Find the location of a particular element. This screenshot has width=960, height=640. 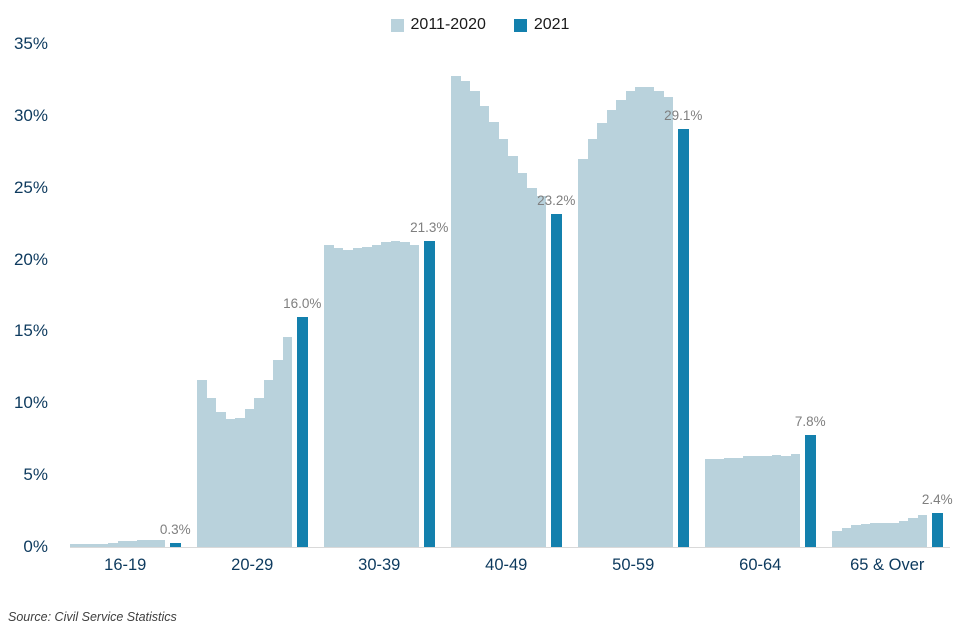

legend-label-2021: 2021 is located at coordinates (551, 24).